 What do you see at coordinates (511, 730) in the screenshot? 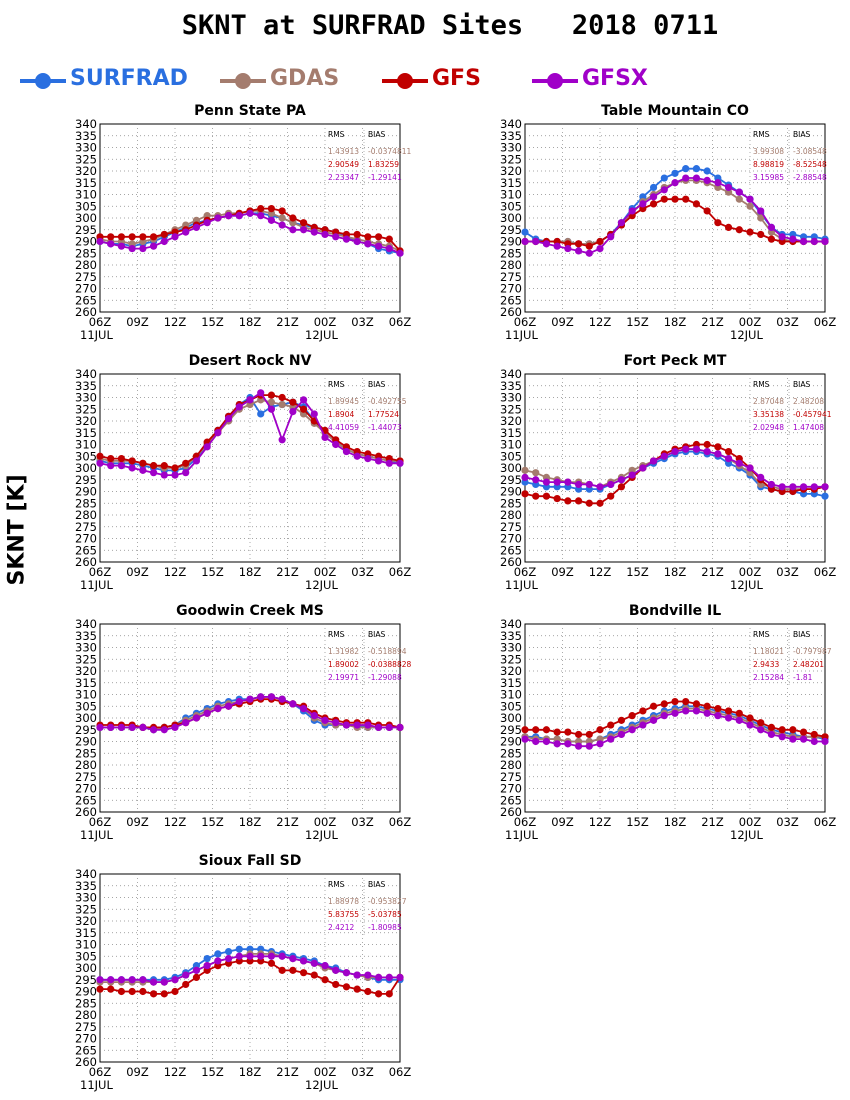
I see `y-tick-label: 295` at bounding box center [511, 730].